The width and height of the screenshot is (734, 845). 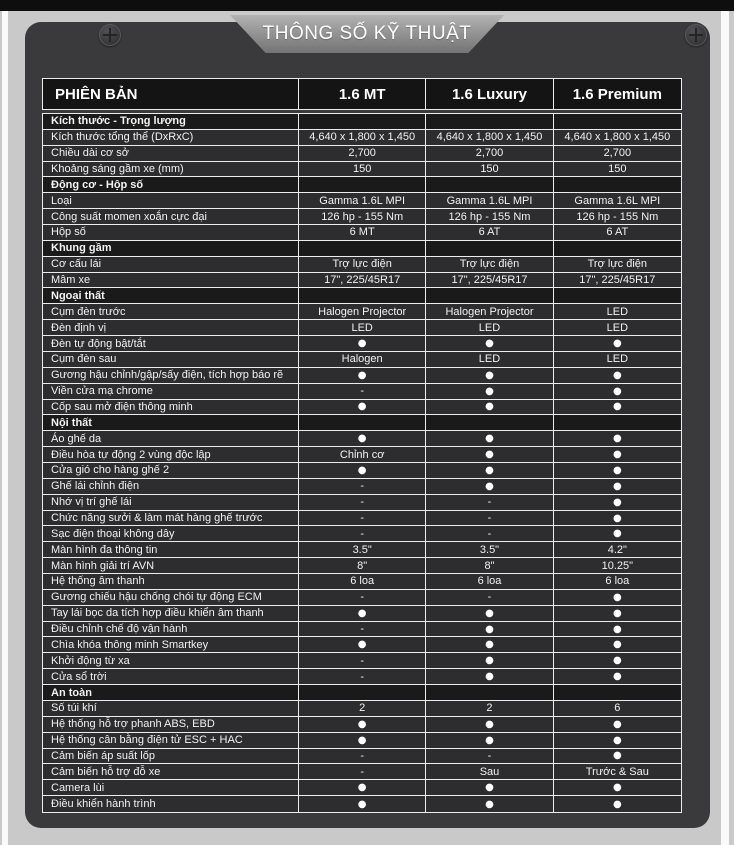 I want to click on table-row: Áo ghế da ● ● ●, so click(x=362, y=439).